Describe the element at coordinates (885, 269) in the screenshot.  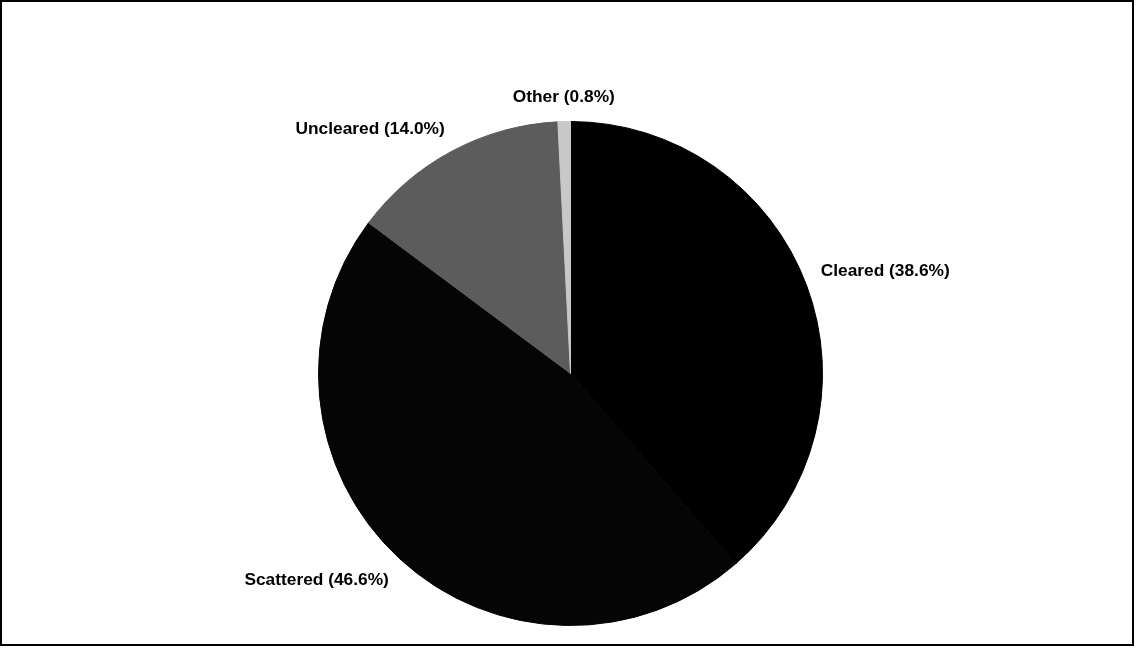
I see `slice-label: Cleared (38.6%)` at that location.